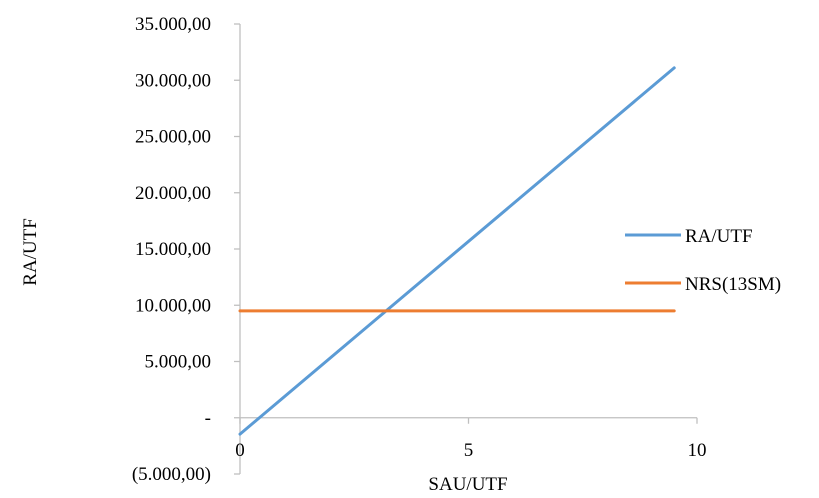 The image size is (819, 498). What do you see at coordinates (719, 236) in the screenshot?
I see `legend-label: RA/UTF` at bounding box center [719, 236].